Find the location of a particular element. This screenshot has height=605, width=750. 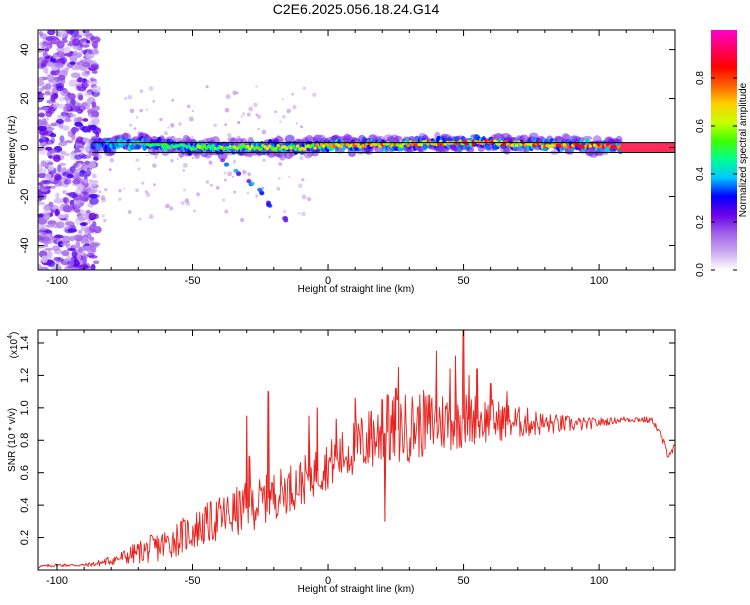

spectrogram-x-axis-title: Height of straight line (km) is located at coordinates (356, 289).